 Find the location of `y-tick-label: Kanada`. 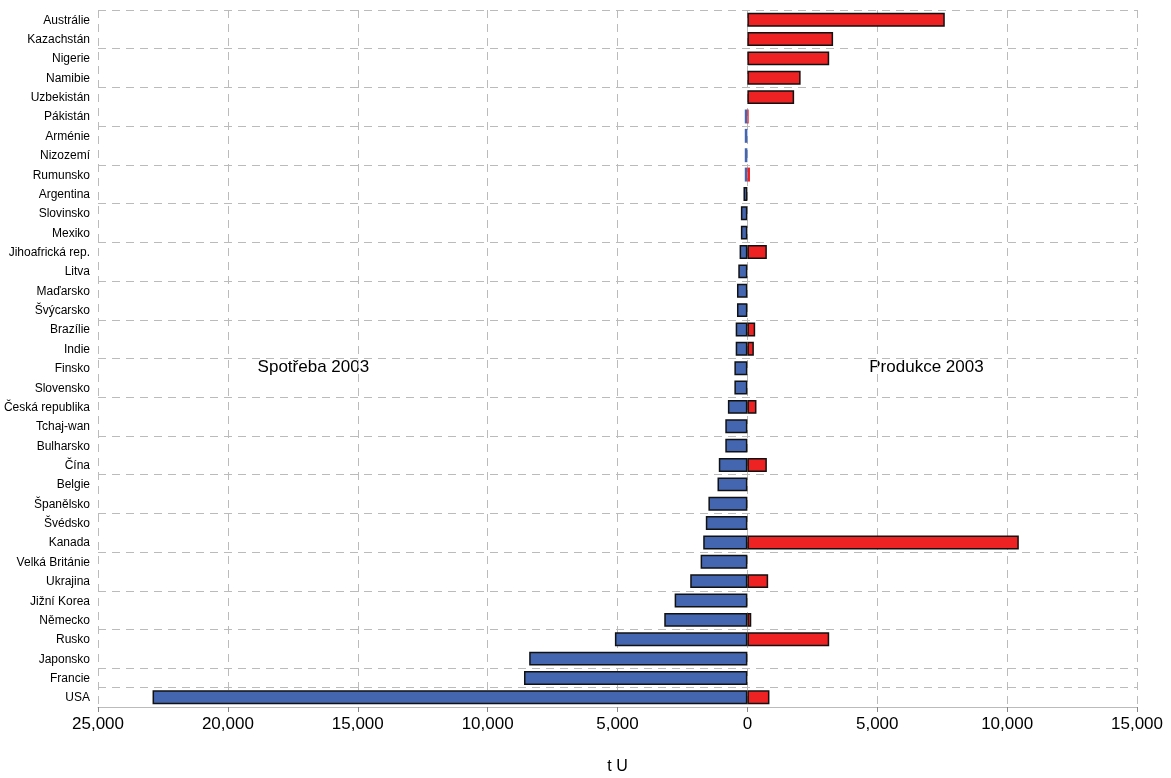

y-tick-label: Kanada is located at coordinates (69, 542).